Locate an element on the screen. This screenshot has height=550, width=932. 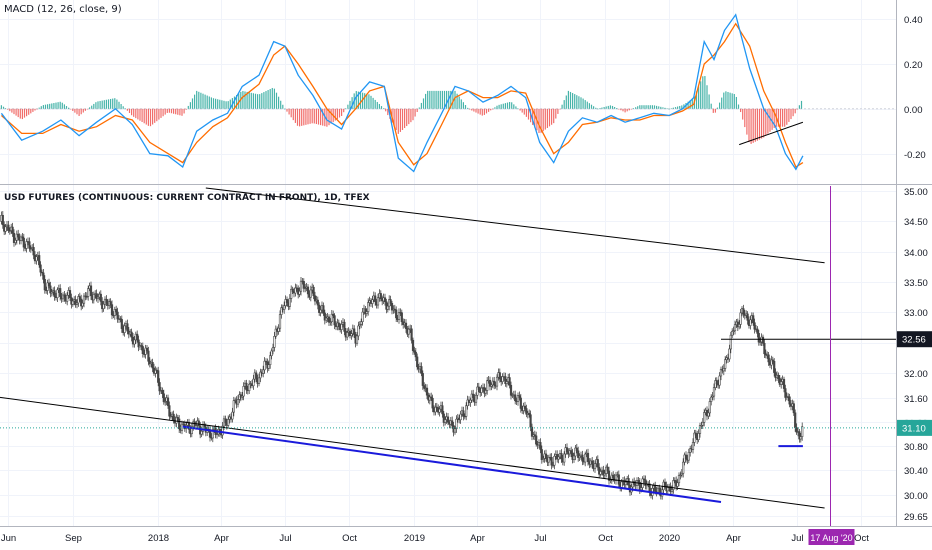
macd-y-tick-label: 0.20 is located at coordinates (913, 65).